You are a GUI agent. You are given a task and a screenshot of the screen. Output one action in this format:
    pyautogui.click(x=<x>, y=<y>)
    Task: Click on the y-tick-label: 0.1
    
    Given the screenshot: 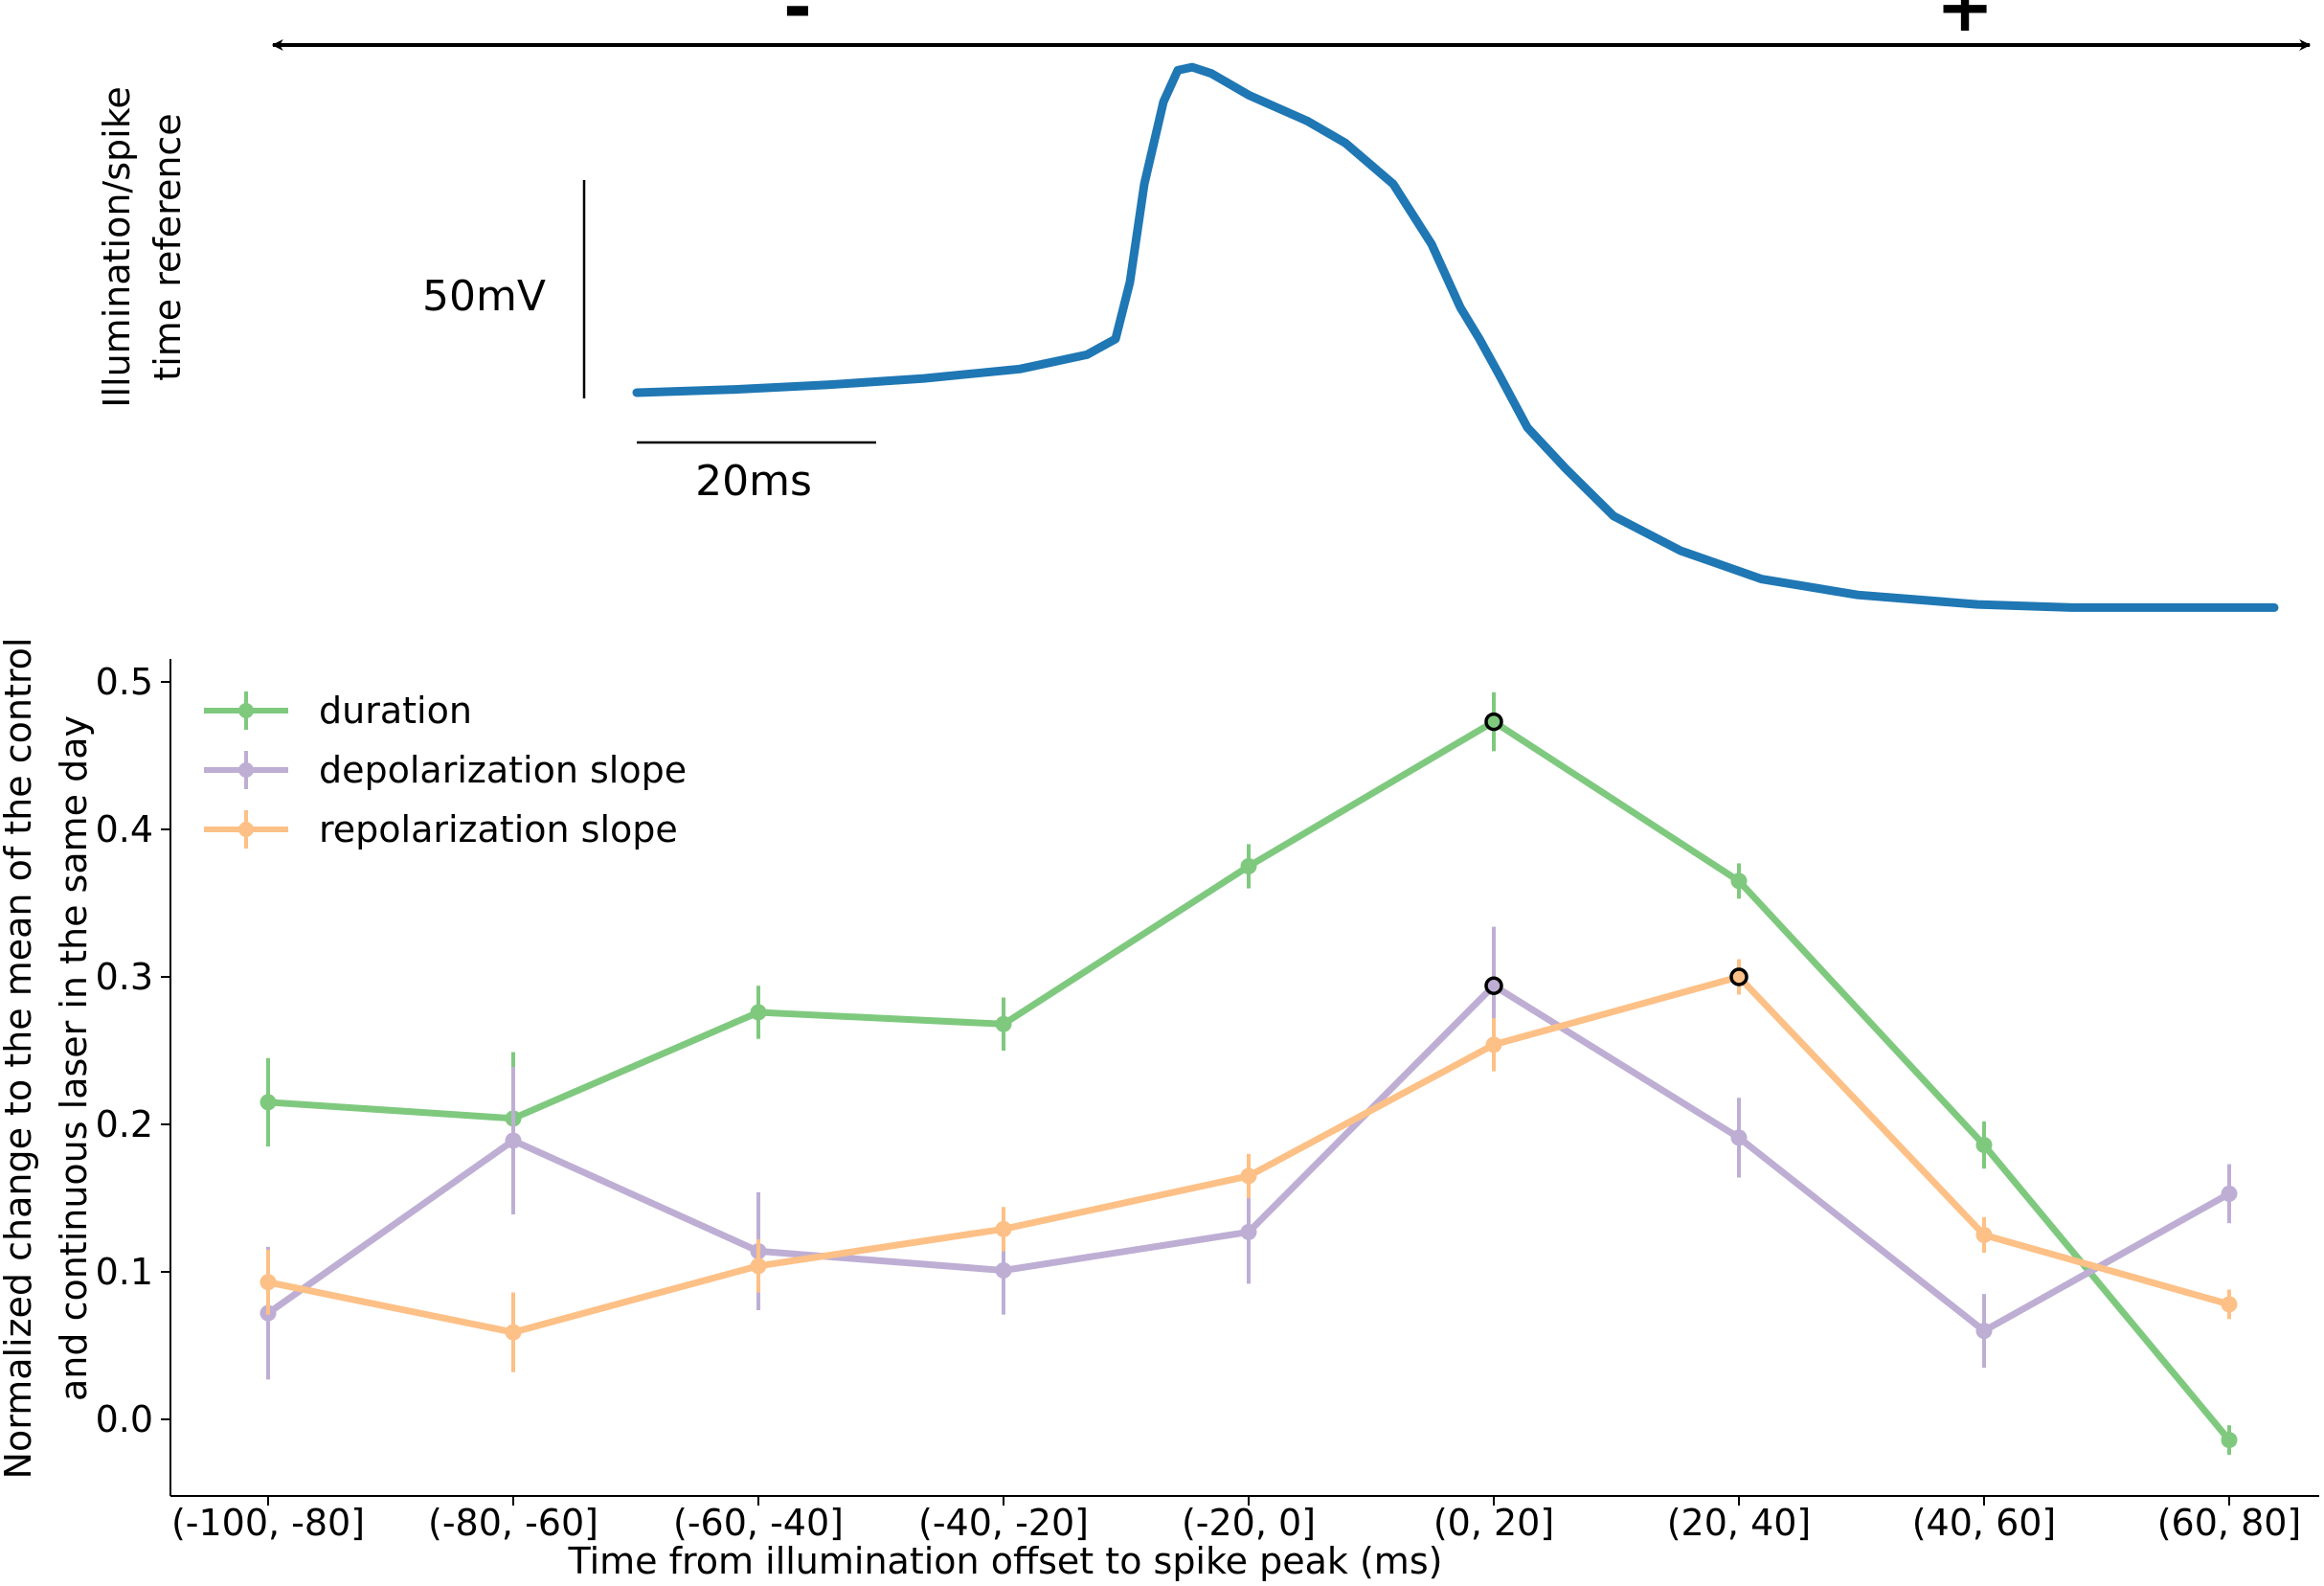 What is the action you would take?
    pyautogui.click(x=124, y=1272)
    